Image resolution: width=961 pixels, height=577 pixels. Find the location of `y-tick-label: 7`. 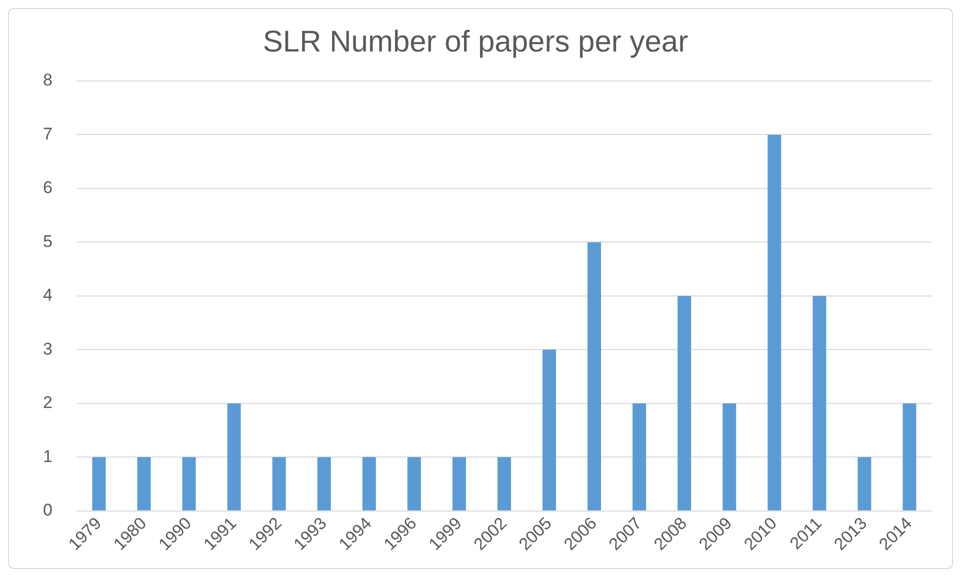

y-tick-label: 7 is located at coordinates (47, 134).